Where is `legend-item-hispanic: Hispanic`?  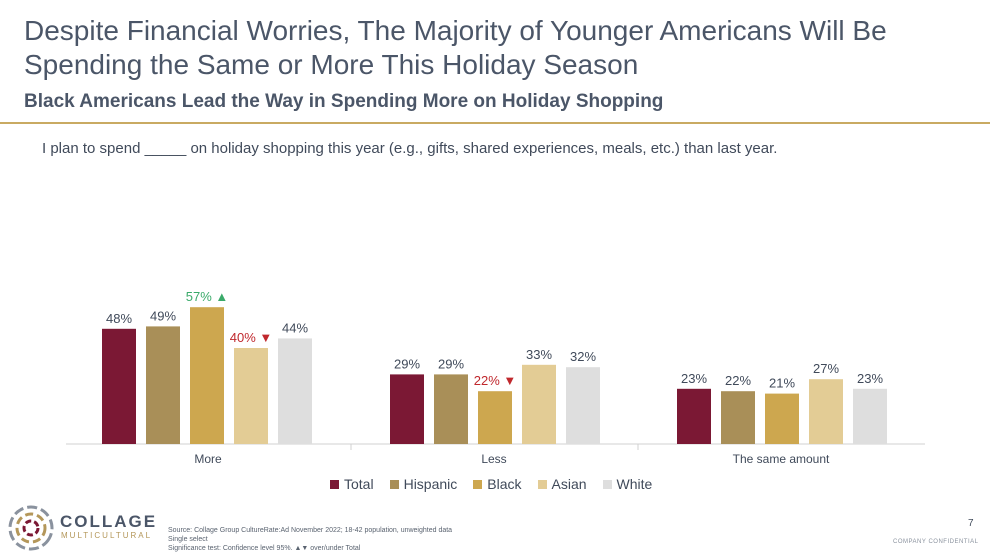 legend-item-hispanic: Hispanic is located at coordinates (423, 484).